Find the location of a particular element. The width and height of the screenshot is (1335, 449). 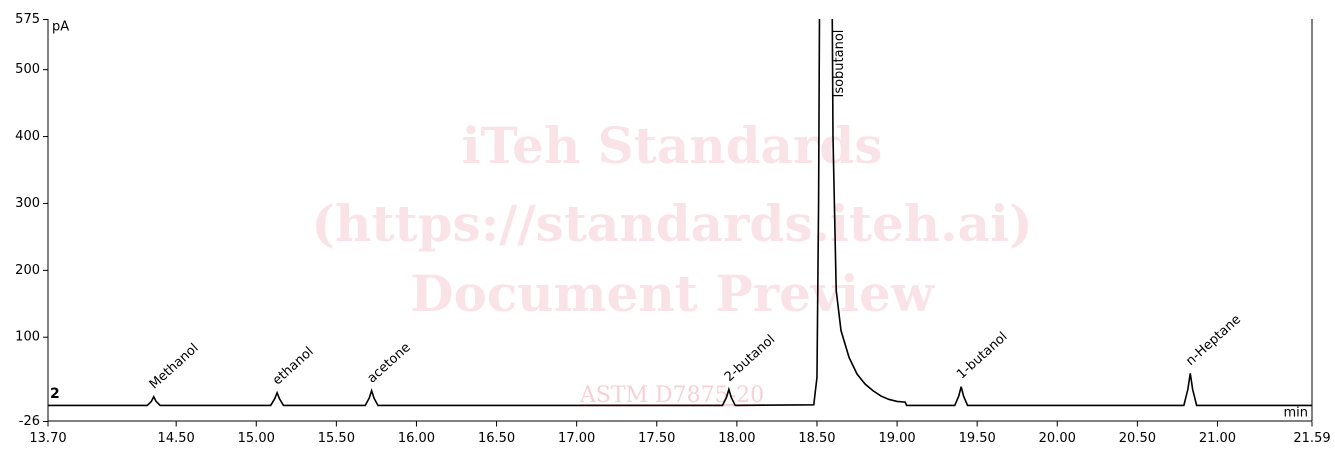

x-tick-label: 14.50 is located at coordinates (176, 438).